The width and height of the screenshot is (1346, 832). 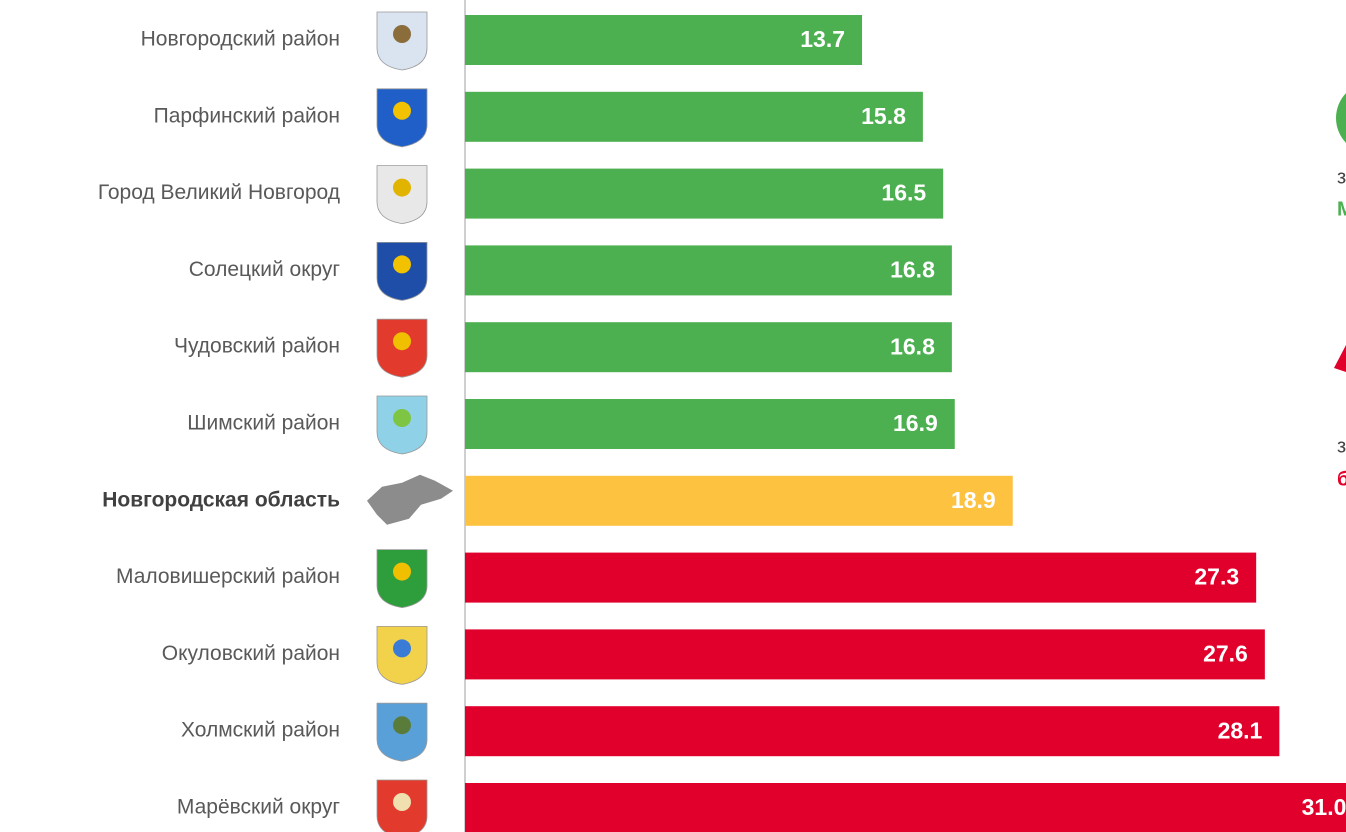 I want to click on category-label: Новгородская область, so click(x=221, y=499).